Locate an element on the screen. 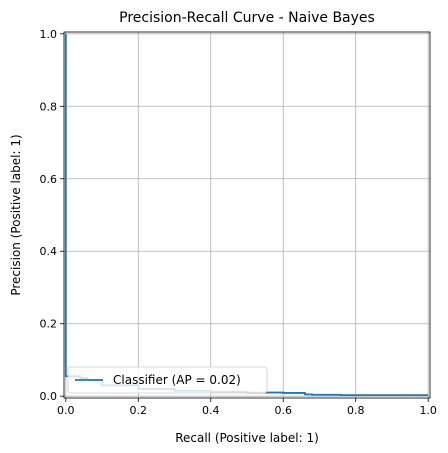 This screenshot has width=448, height=453. y-tick-label: 0.0 is located at coordinates (49, 396).